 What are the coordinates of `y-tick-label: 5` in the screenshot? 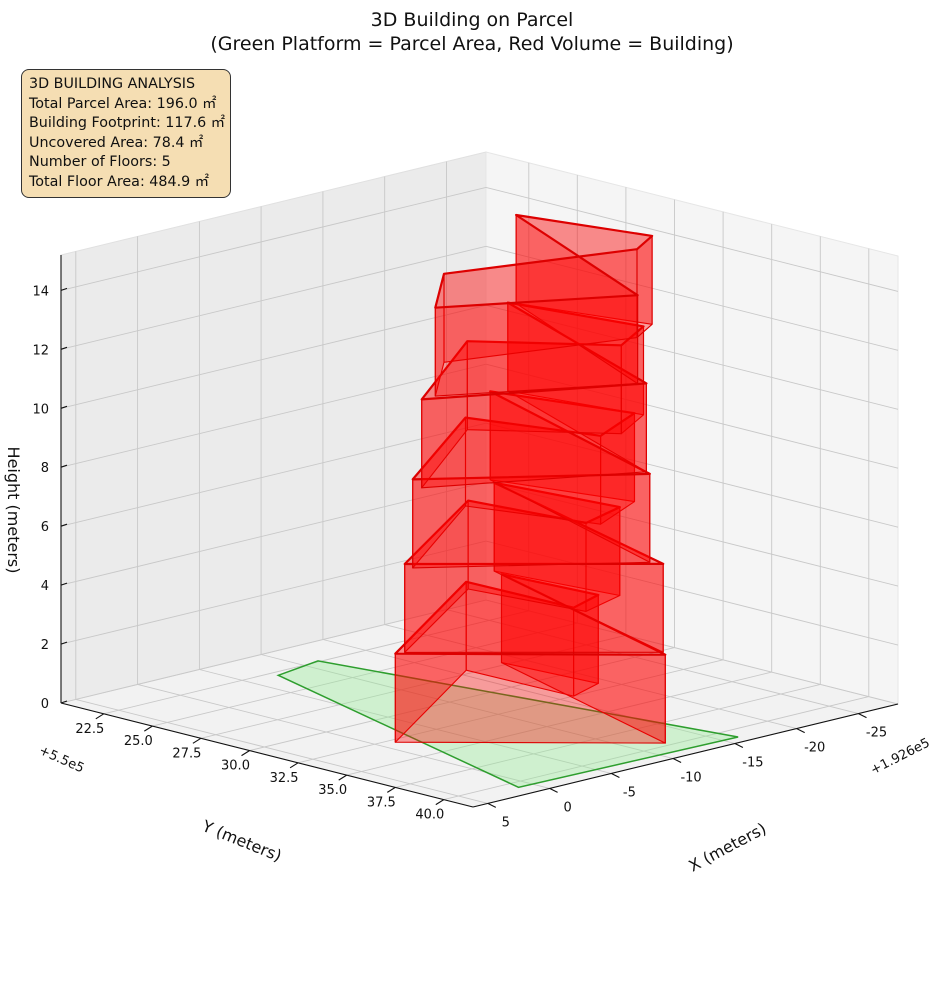 It's located at (506, 822).